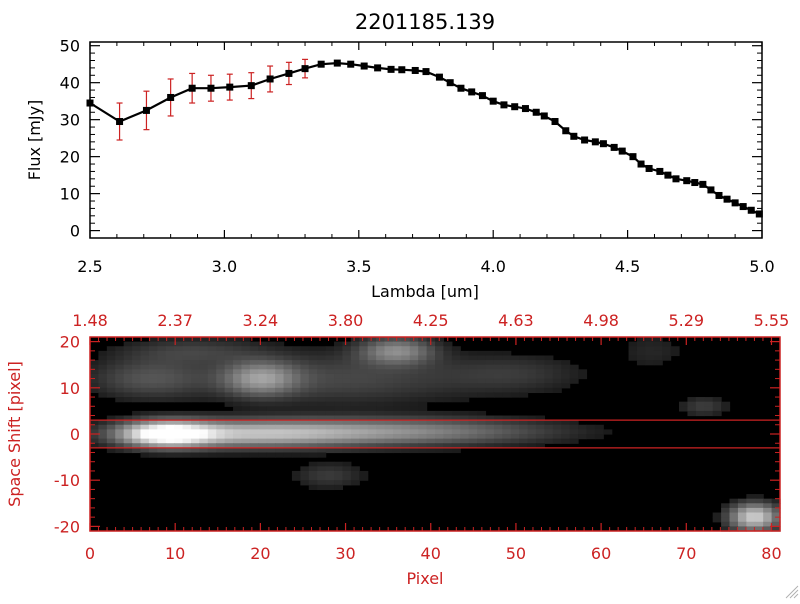  I want to click on wavelength-tick-label: 4.25, so click(431, 320).